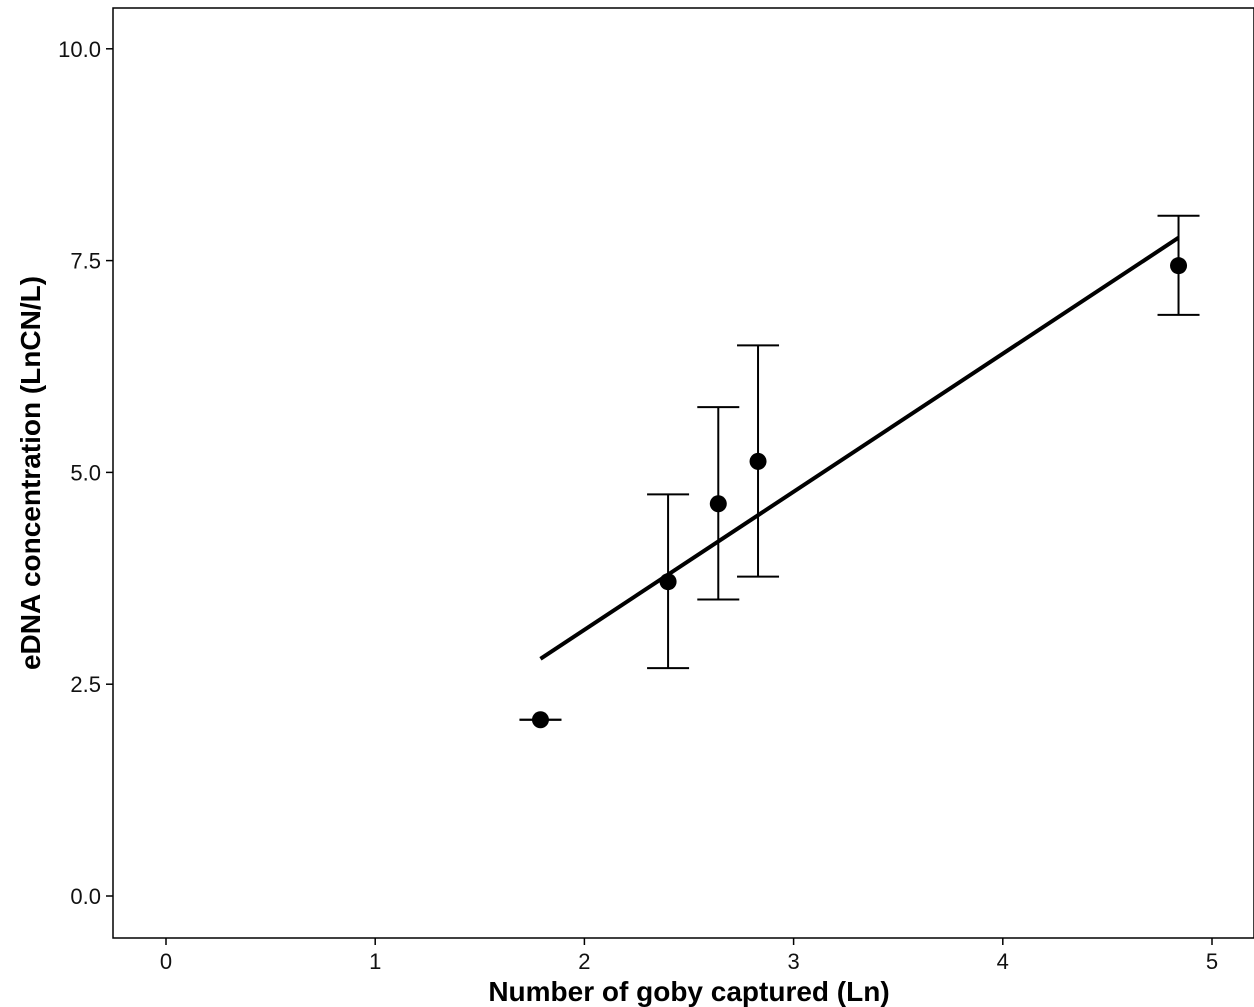  What do you see at coordinates (79, 49) in the screenshot?
I see `y-tick-label: 10.0` at bounding box center [79, 49].